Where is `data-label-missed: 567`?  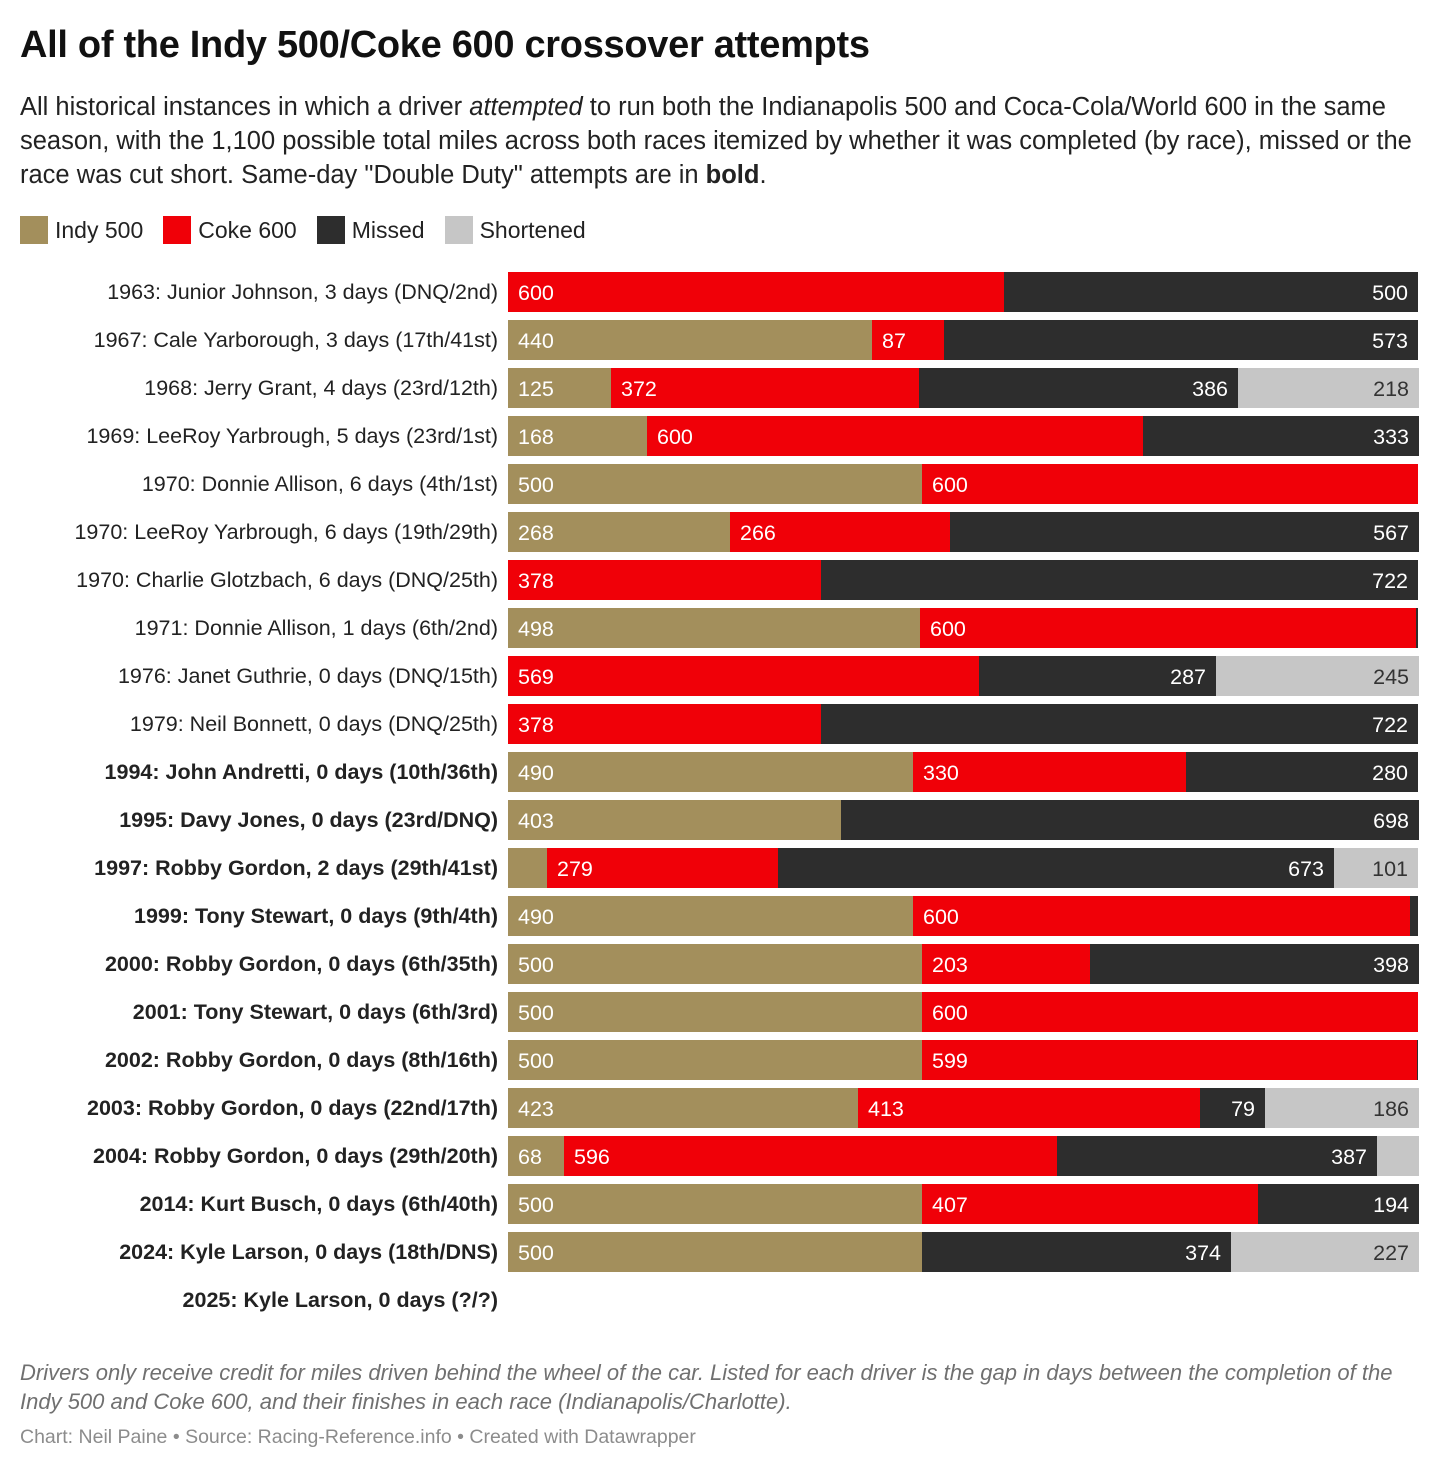
data-label-missed: 567 is located at coordinates (1391, 533).